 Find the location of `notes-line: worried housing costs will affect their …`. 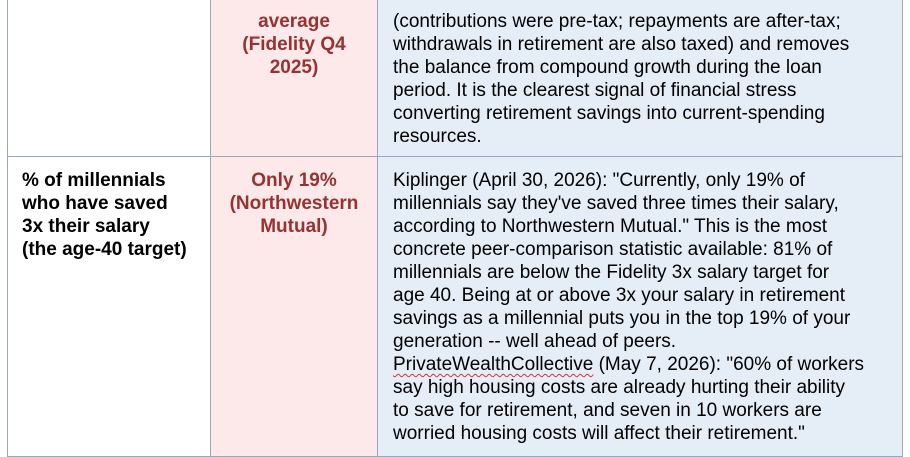

notes-line: worried housing costs will affect their … is located at coordinates (599, 433).